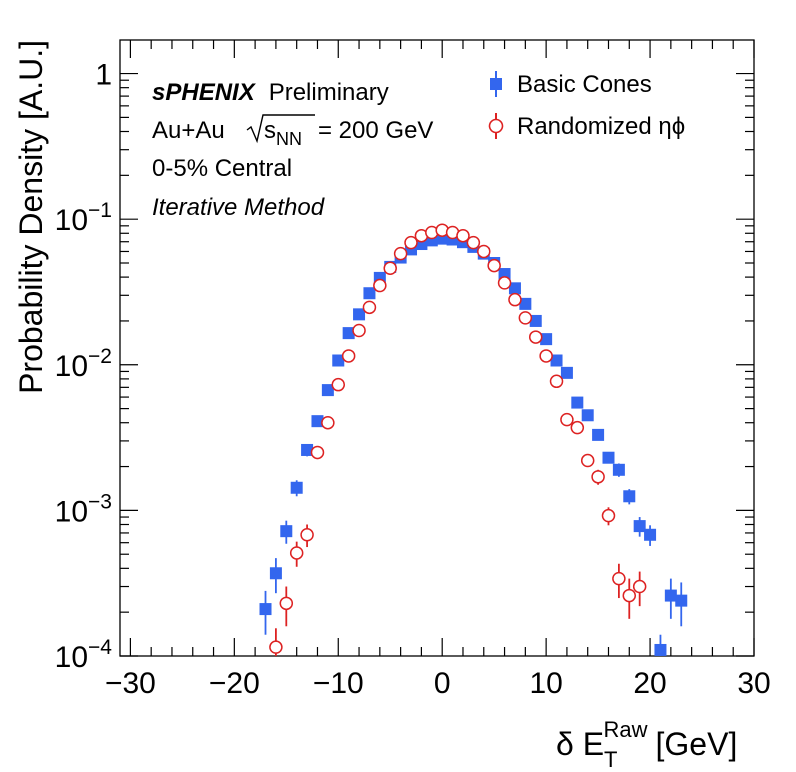  I want to click on x-axis-title-sub: T, so click(610, 759).